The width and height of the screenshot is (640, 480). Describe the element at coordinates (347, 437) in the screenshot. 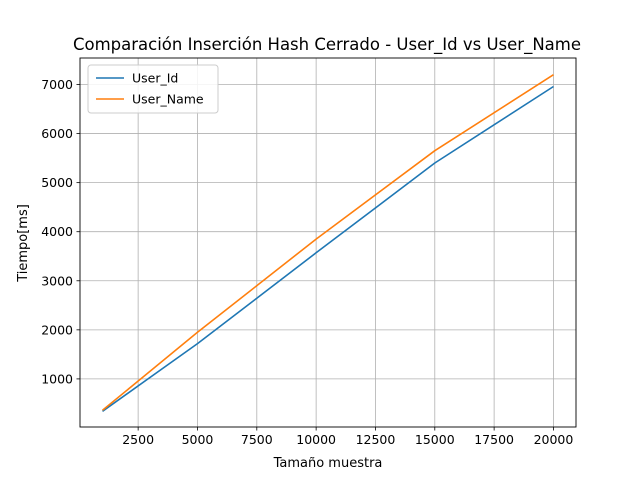

I see `x-axis-ticks: 2500 5000 7500 10000 12500 15000 17500 20000` at that location.